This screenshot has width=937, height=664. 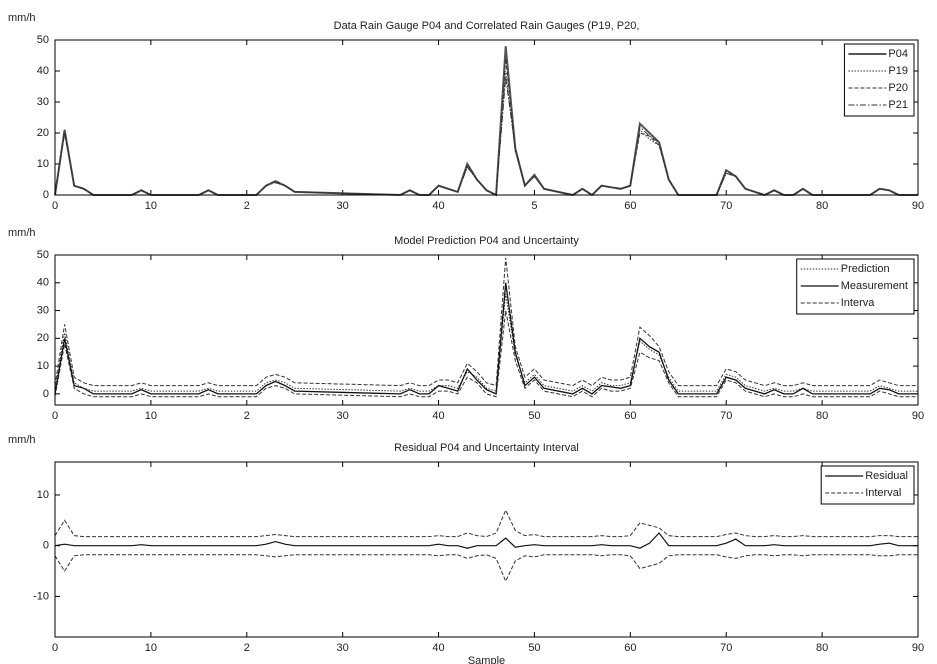 I want to click on legend-label: Prediction, so click(x=865, y=269).